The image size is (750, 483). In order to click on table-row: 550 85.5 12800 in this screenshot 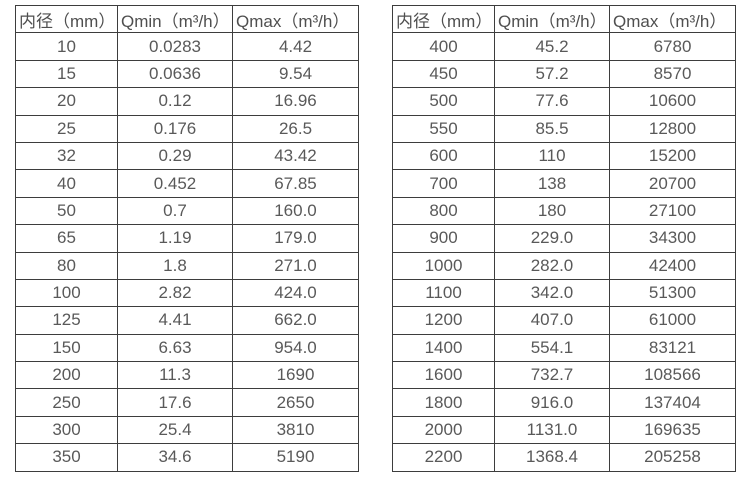, I will do `click(564, 128)`.